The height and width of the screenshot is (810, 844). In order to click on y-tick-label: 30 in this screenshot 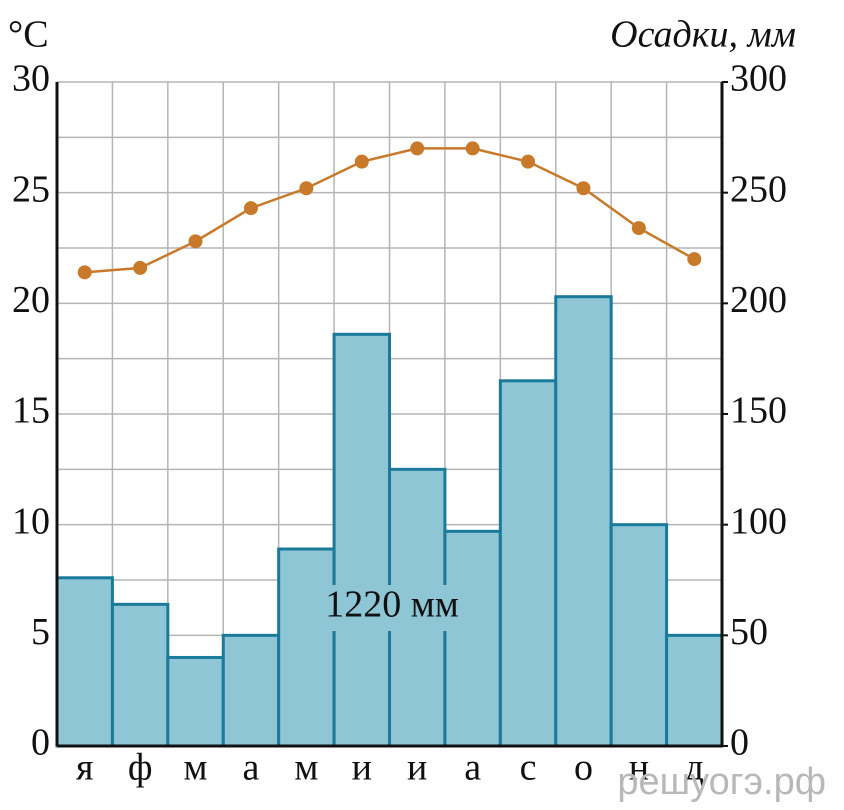, I will do `click(31, 79)`.